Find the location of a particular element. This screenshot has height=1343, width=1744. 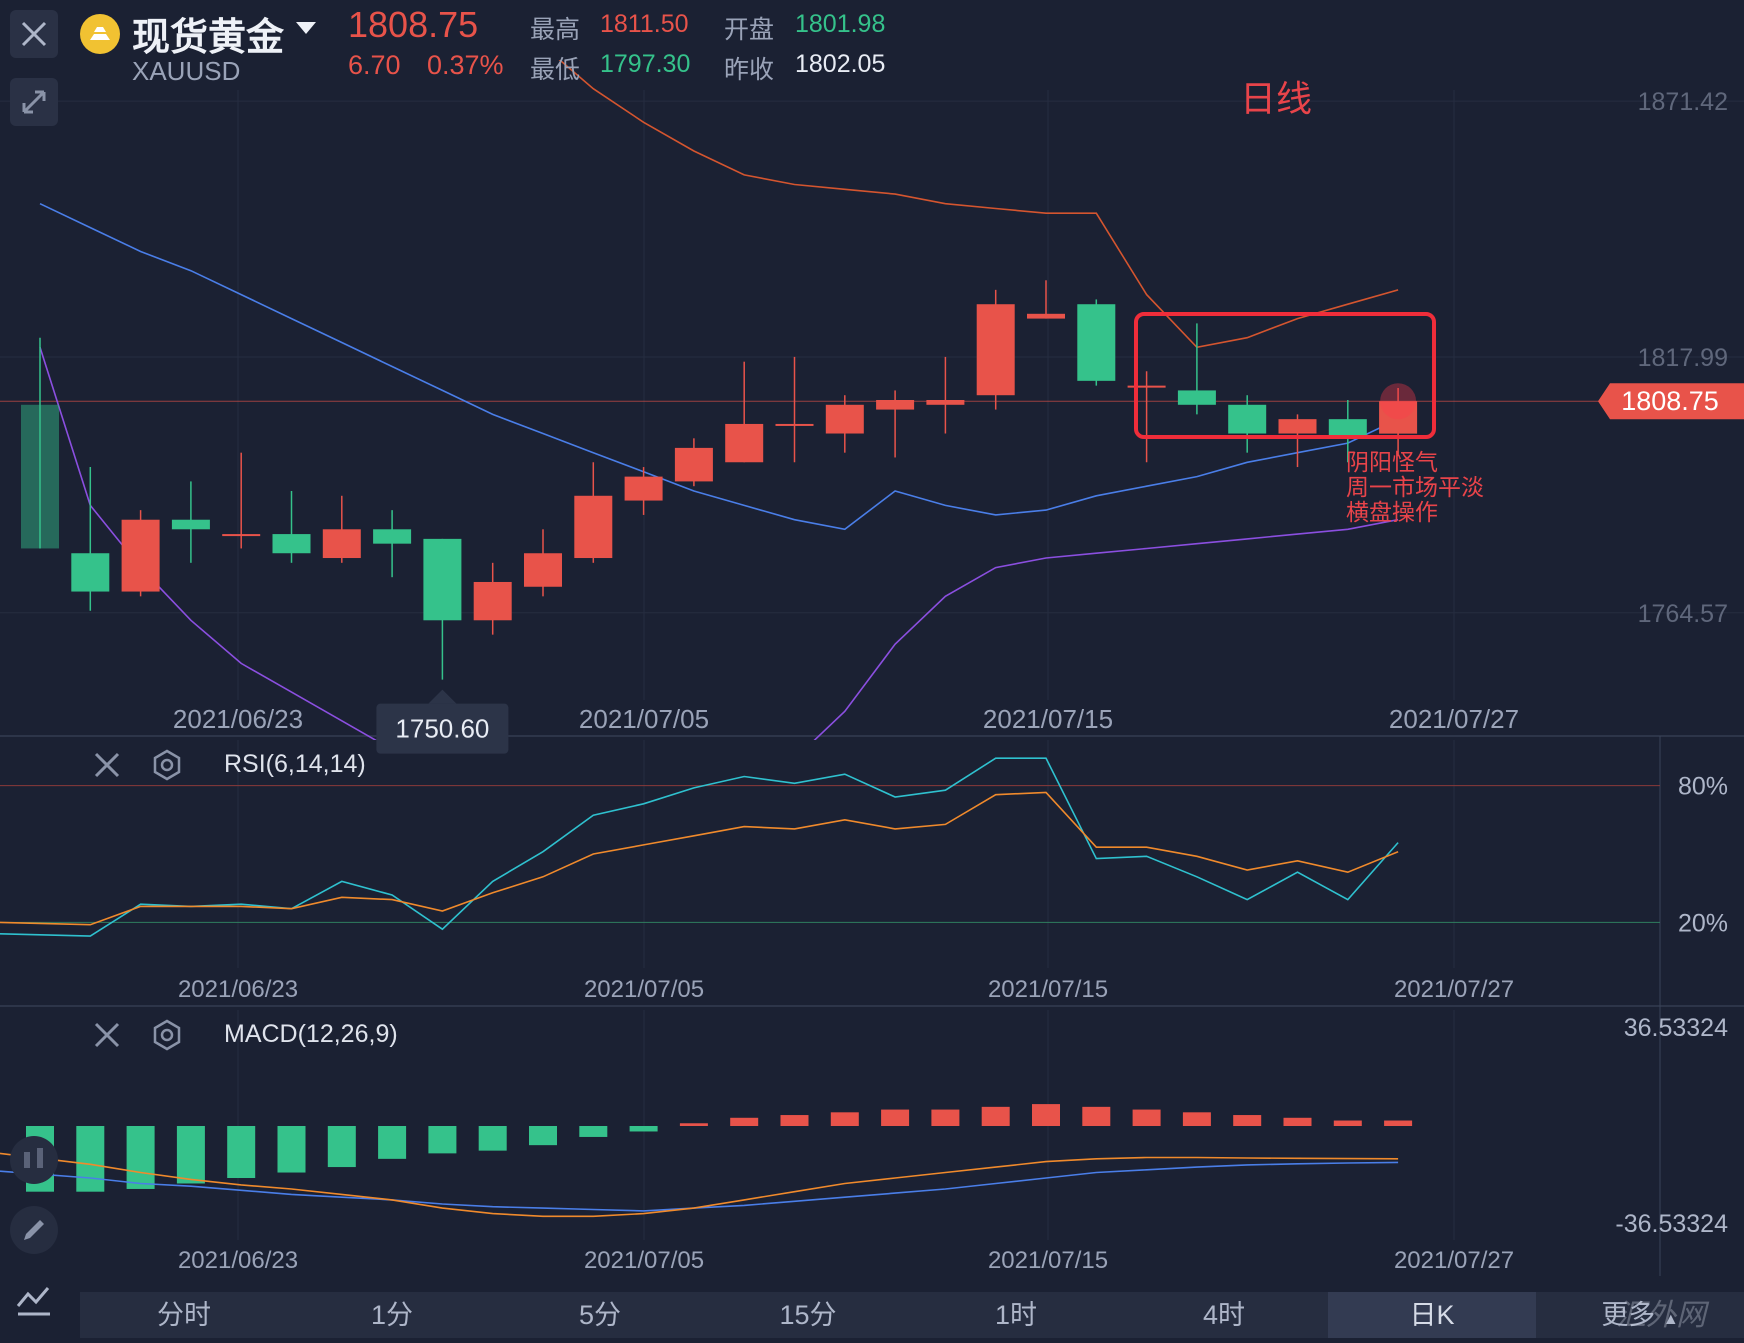

pencil-icon is located at coordinates (34, 1230).